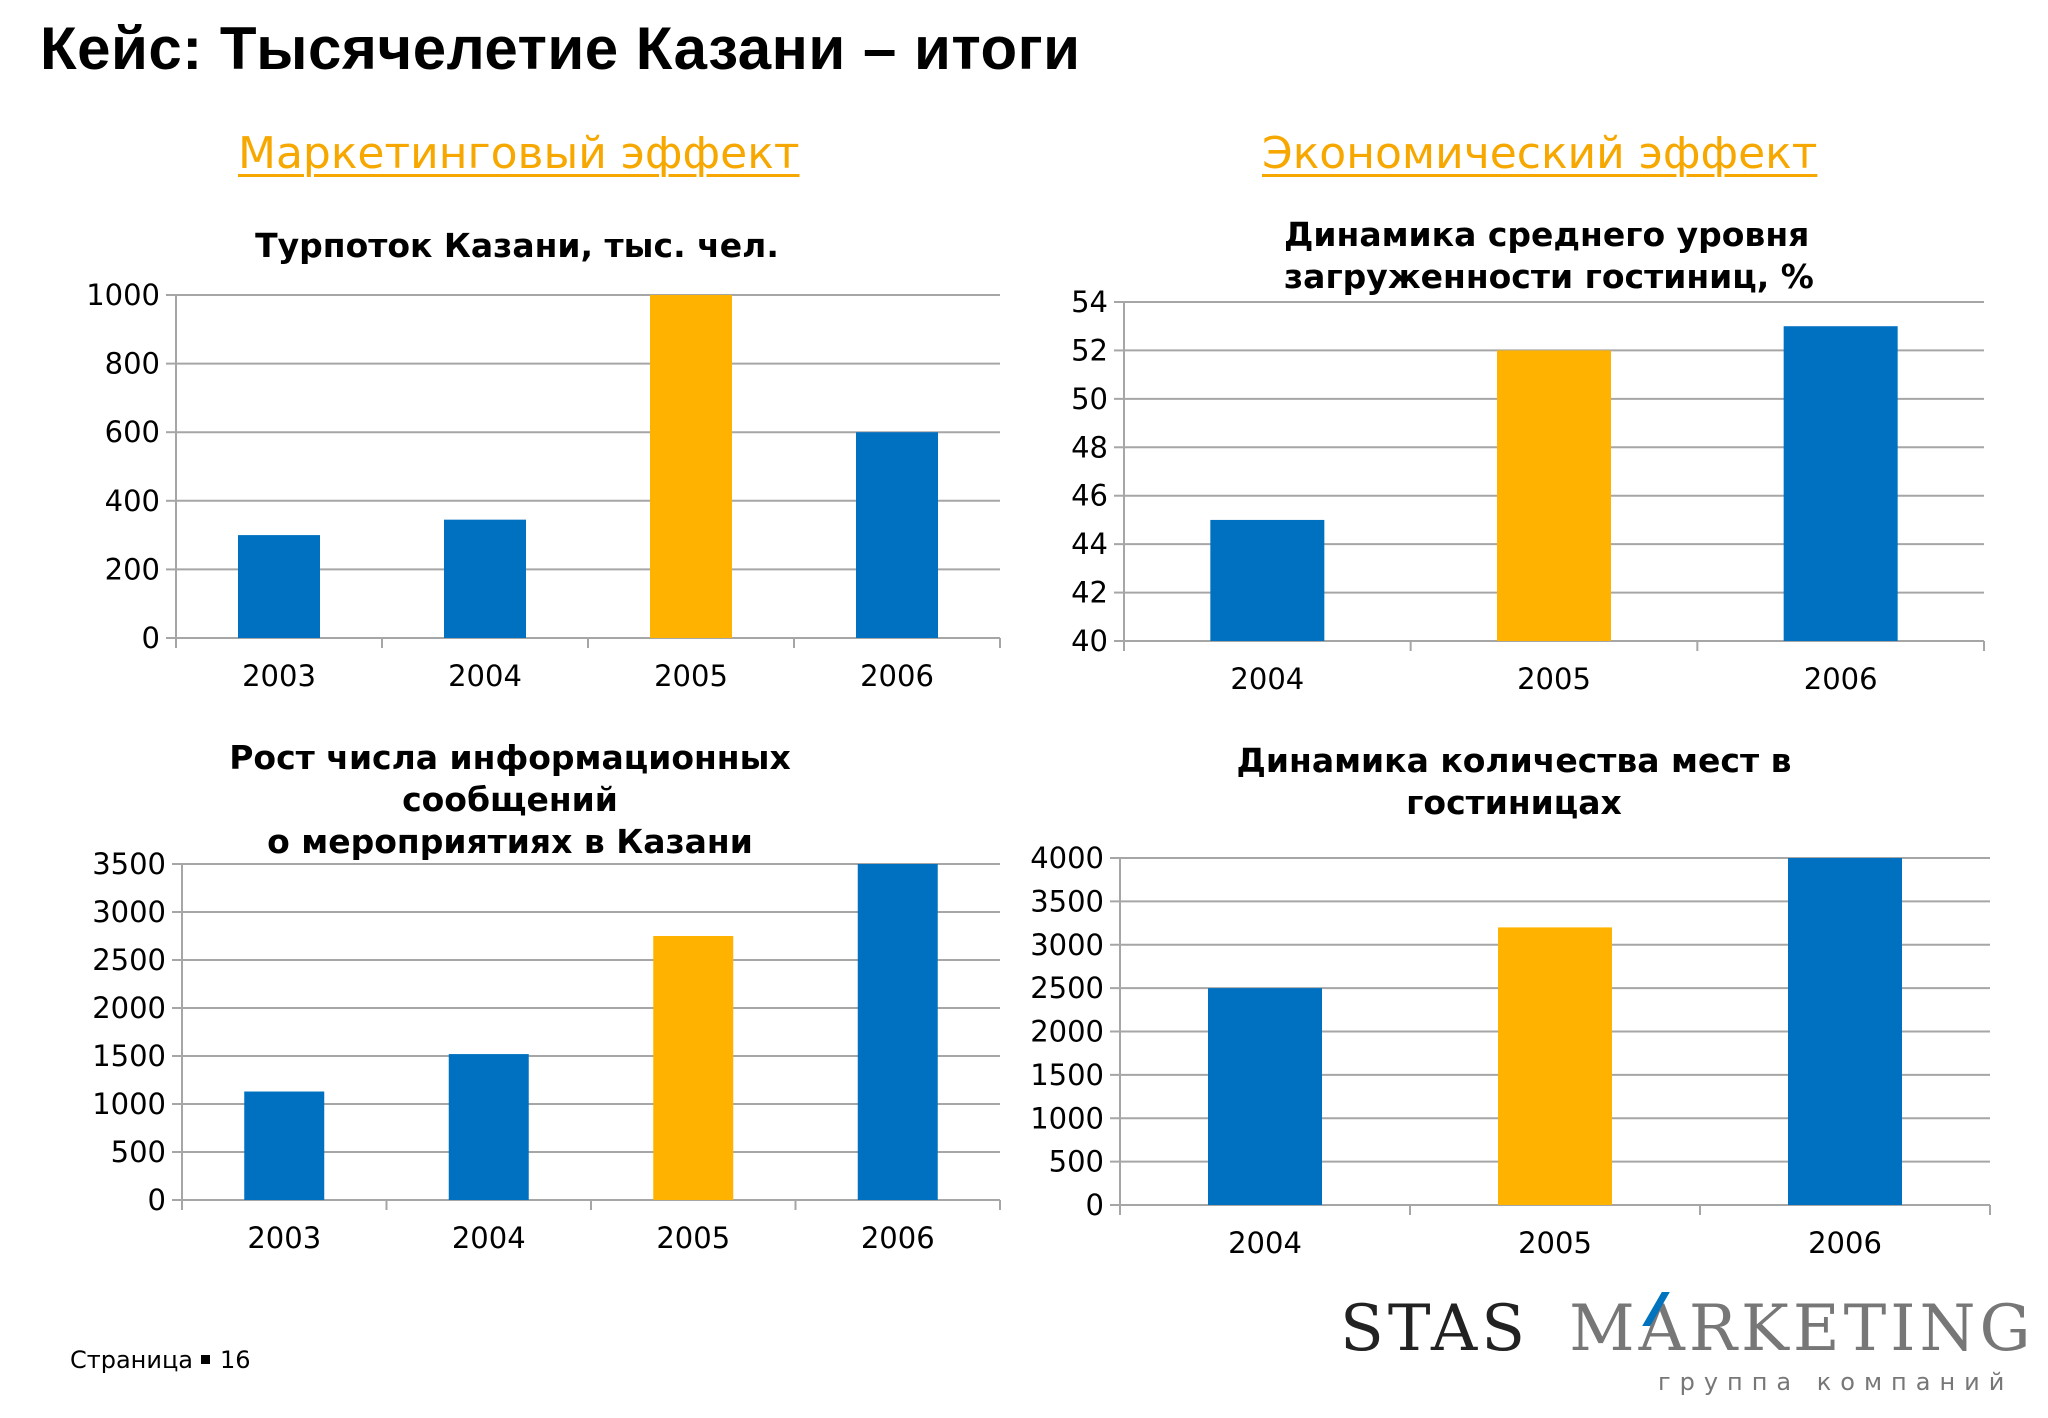 This screenshot has height=1418, width=2048. Describe the element at coordinates (1089, 496) in the screenshot. I see `y-tick-label: 46` at that location.